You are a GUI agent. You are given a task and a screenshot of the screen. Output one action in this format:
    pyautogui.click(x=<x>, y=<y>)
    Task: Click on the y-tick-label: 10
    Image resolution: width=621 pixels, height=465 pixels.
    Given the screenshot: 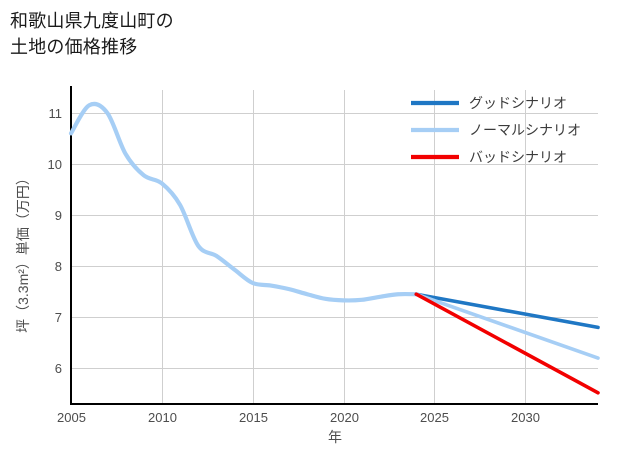 What is the action you would take?
    pyautogui.click(x=55, y=164)
    